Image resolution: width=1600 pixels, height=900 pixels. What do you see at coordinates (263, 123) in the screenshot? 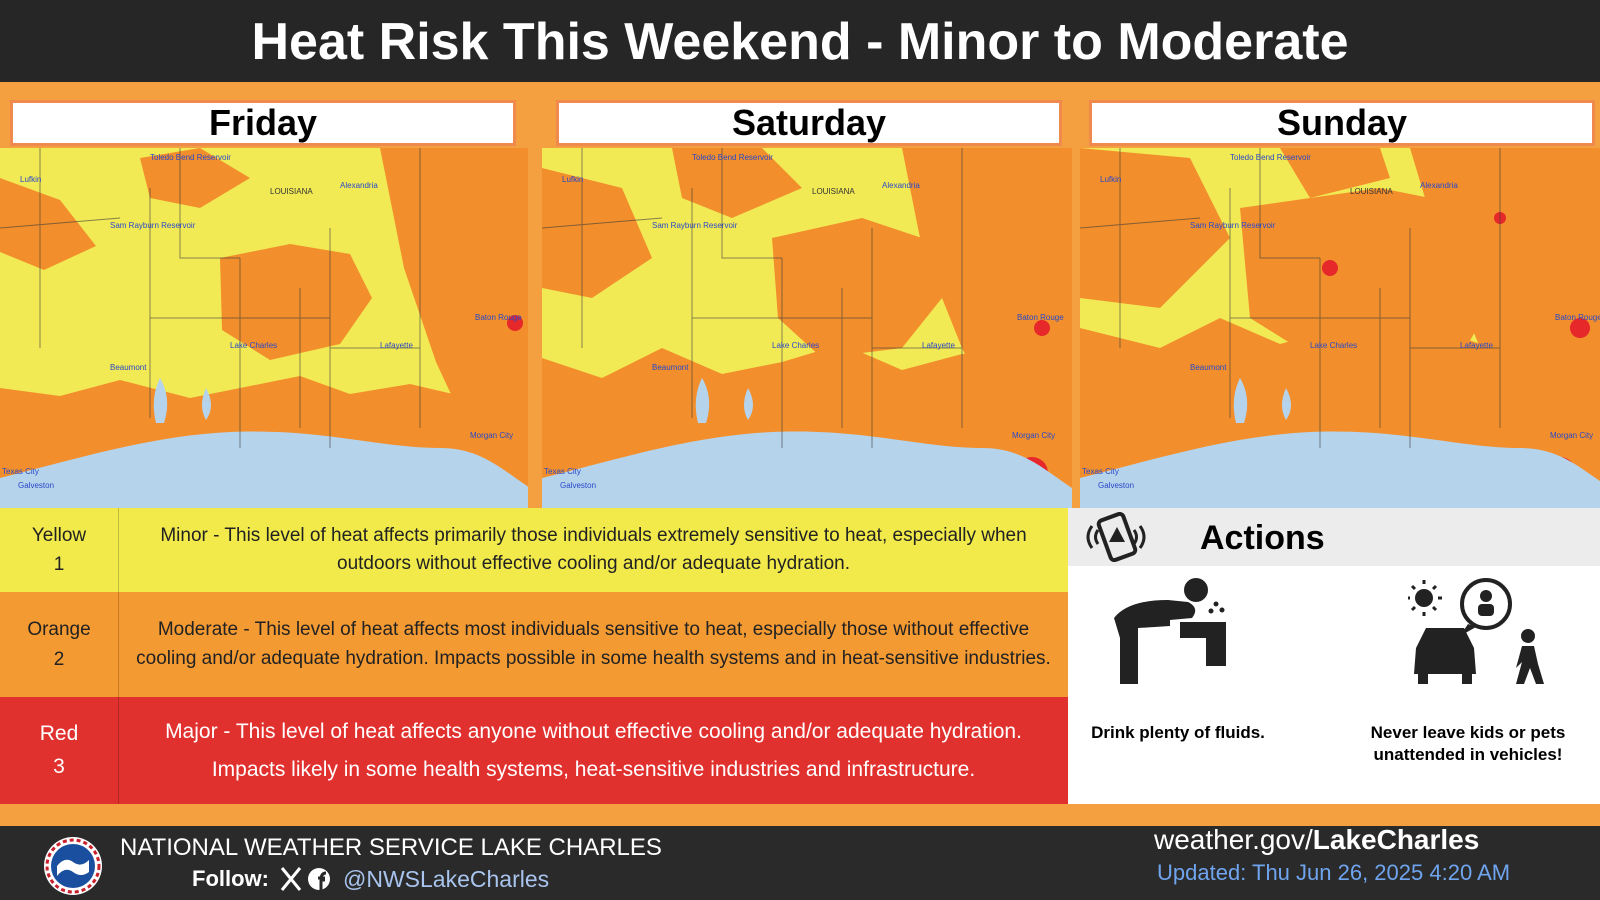
I see `day-label: Friday` at bounding box center [263, 123].